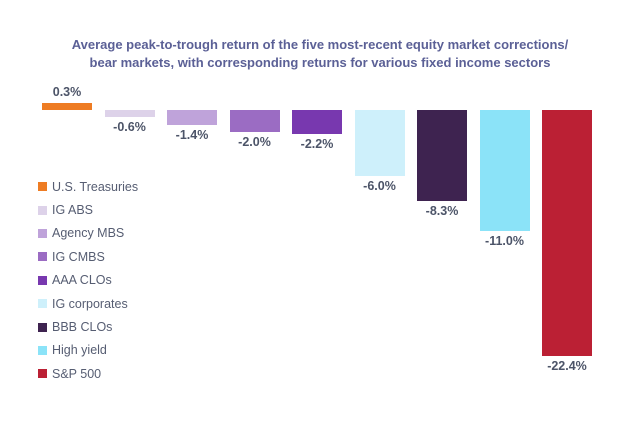  What do you see at coordinates (42, 350) in the screenshot?
I see `legend-swatch-high-yield` at bounding box center [42, 350].